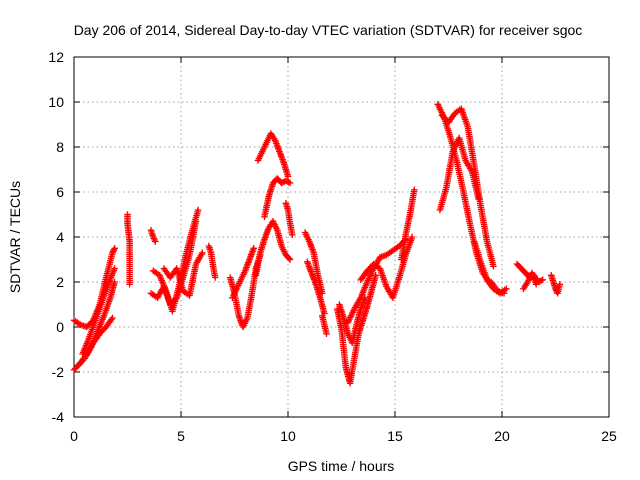 The width and height of the screenshot is (640, 480). Describe the element at coordinates (341, 466) in the screenshot. I see `x-axis-label: GPS time / hours` at that location.